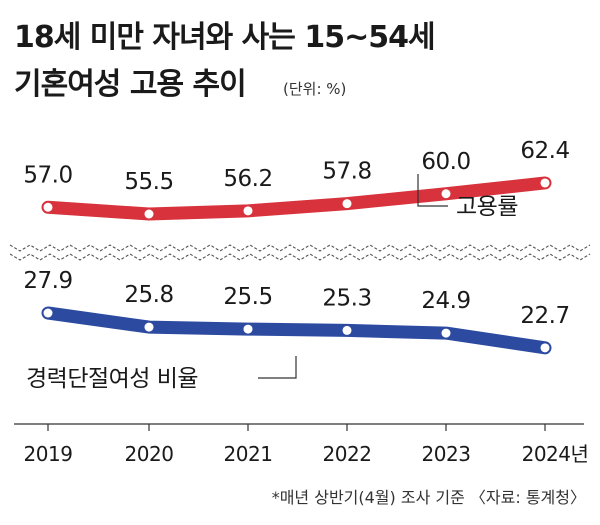 The width and height of the screenshot is (600, 525). I want to click on employment-value-label: 62.4, so click(544, 151).